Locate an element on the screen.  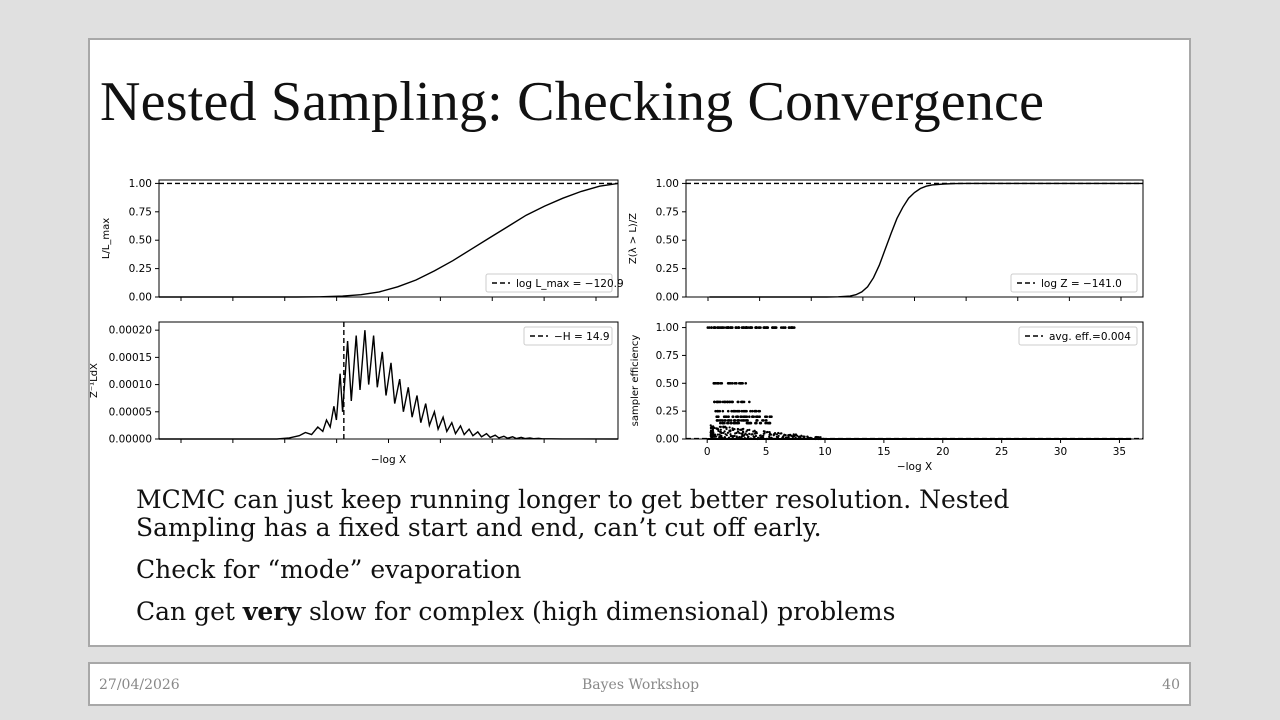
bullet-2: Check for “mode” evaporation is located at coordinates (329, 569).